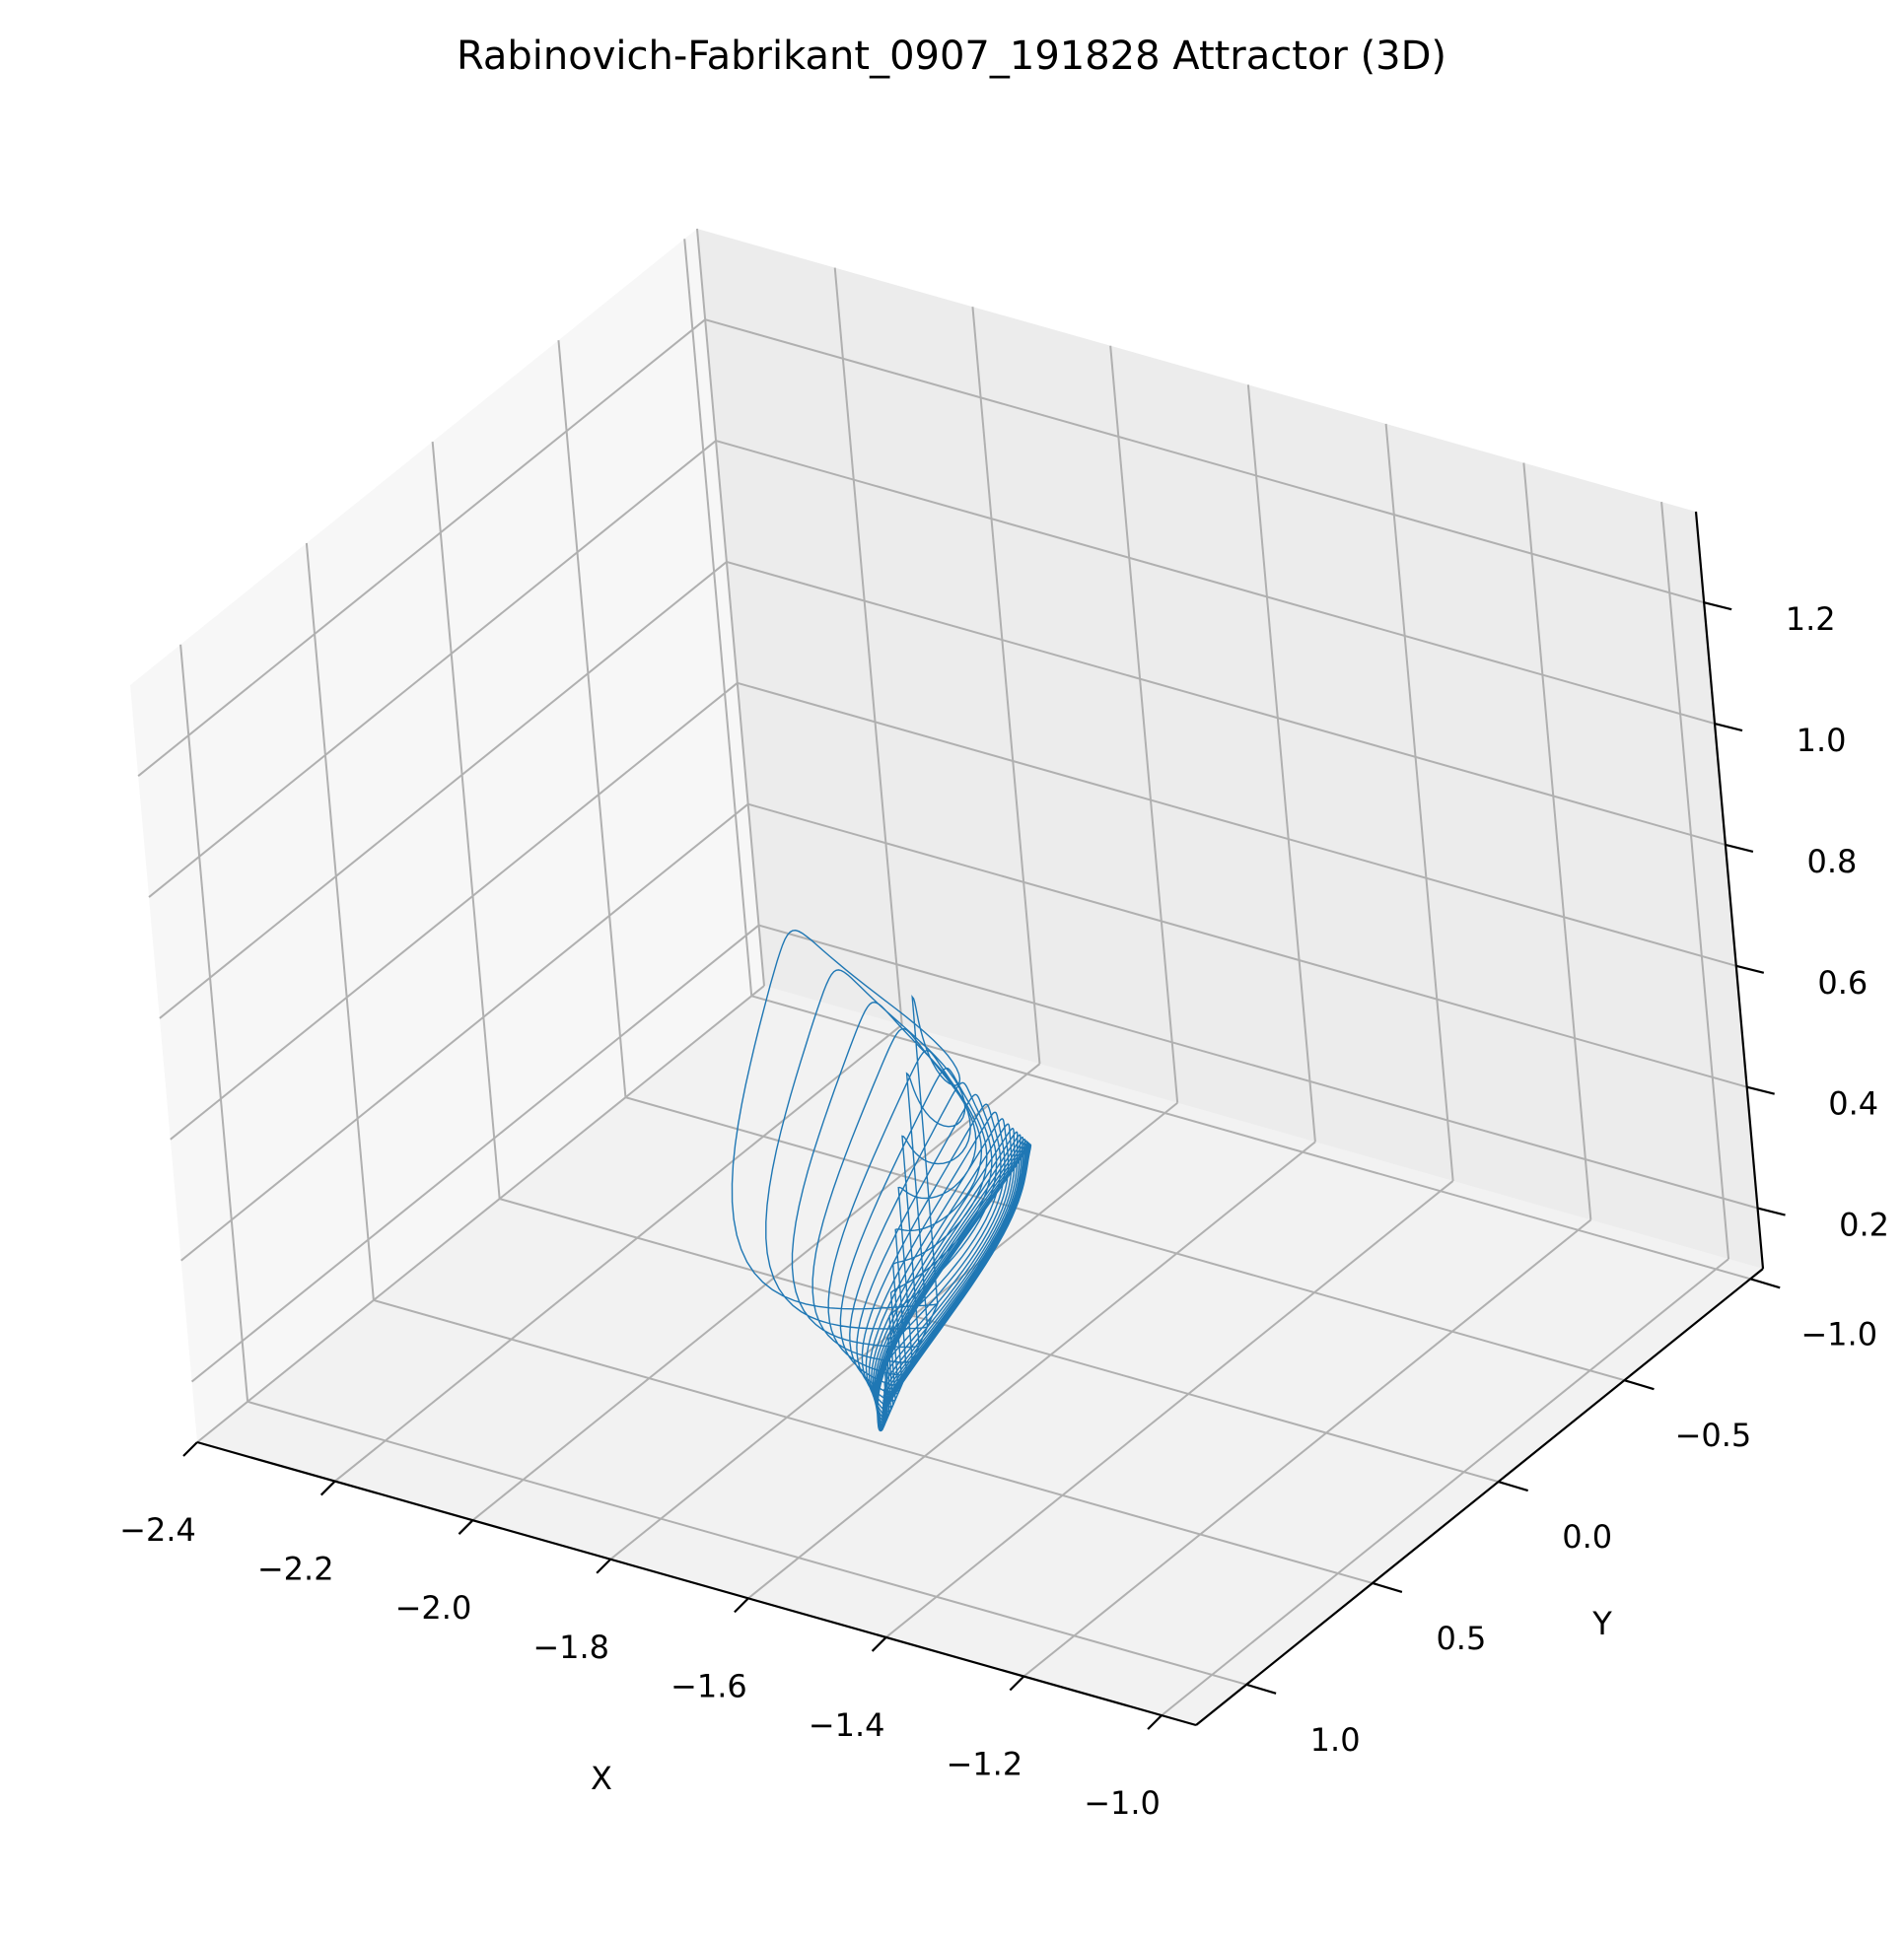 The width and height of the screenshot is (1904, 1943). Describe the element at coordinates (1842, 983) in the screenshot. I see `z-tick-label: 0.6` at that location.